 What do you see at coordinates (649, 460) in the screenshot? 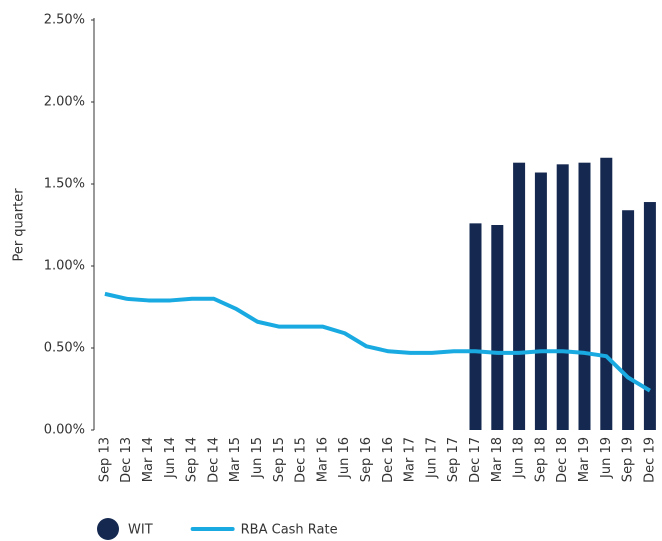
I see `x-tick-label: Dec 19` at bounding box center [649, 460].